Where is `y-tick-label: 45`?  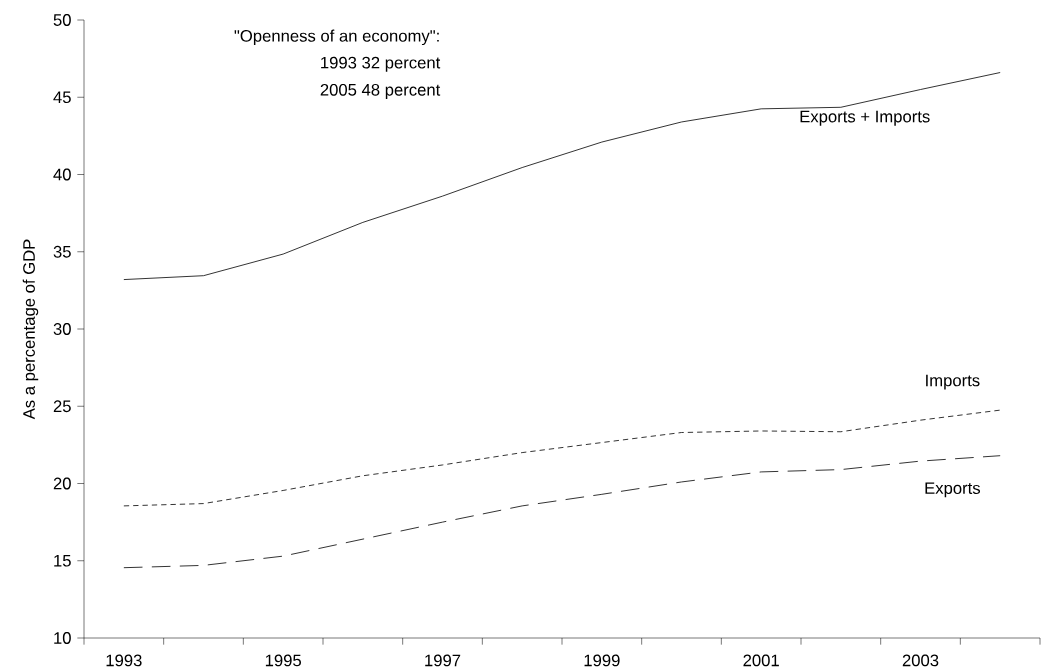 y-tick-label: 45 is located at coordinates (62, 97).